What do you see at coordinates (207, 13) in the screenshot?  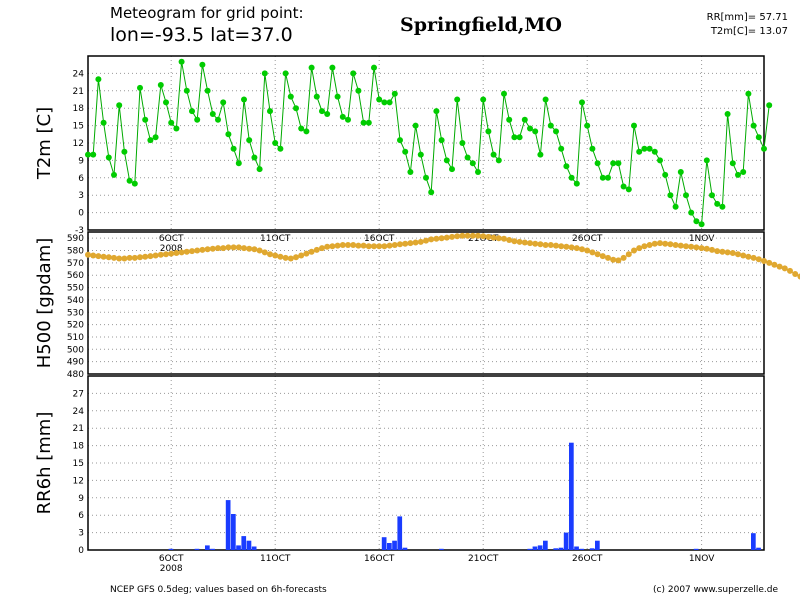 I see `meteogram-heading: Meteogram for grid point:` at bounding box center [207, 13].